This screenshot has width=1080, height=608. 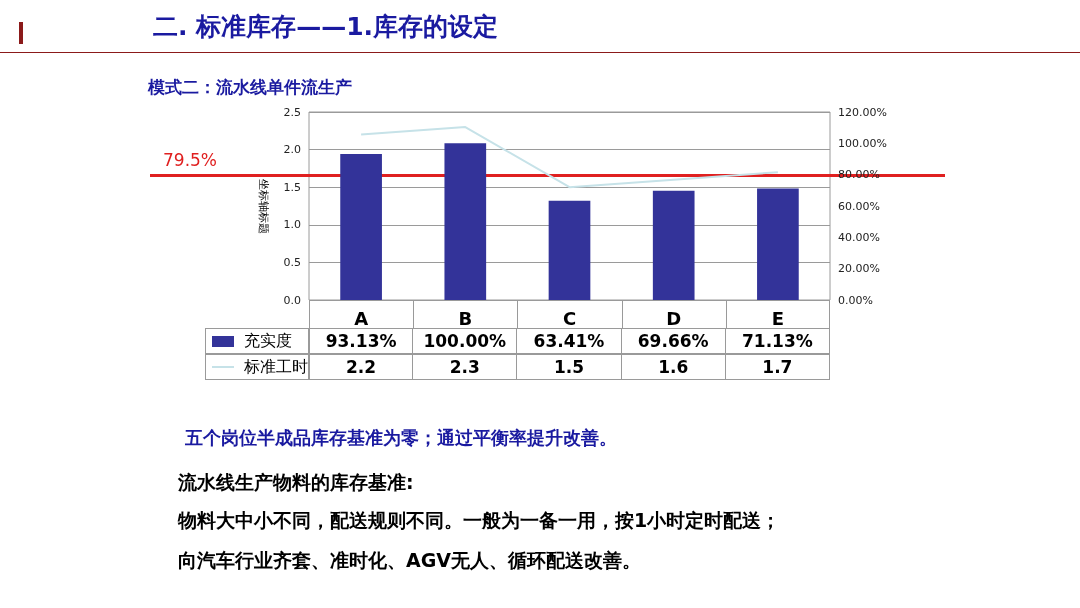 What do you see at coordinates (292, 300) in the screenshot?
I see `y-tick-label: 0.0` at bounding box center [292, 300].